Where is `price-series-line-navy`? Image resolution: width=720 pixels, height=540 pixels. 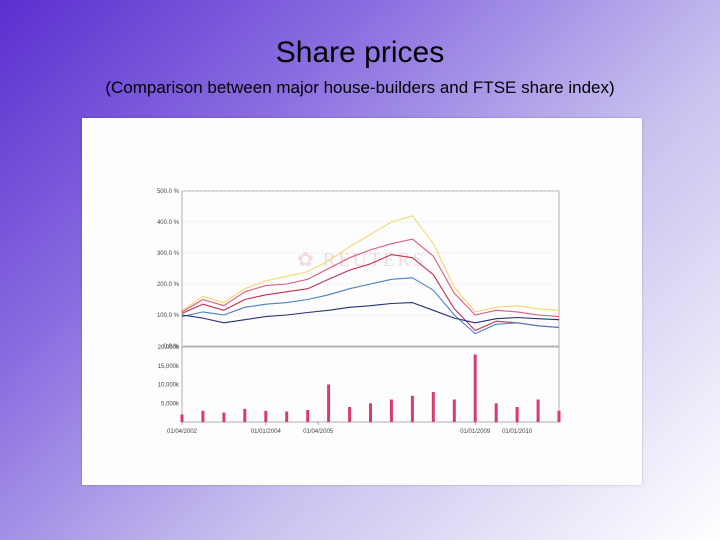 price-series-line-navy is located at coordinates (370, 313).